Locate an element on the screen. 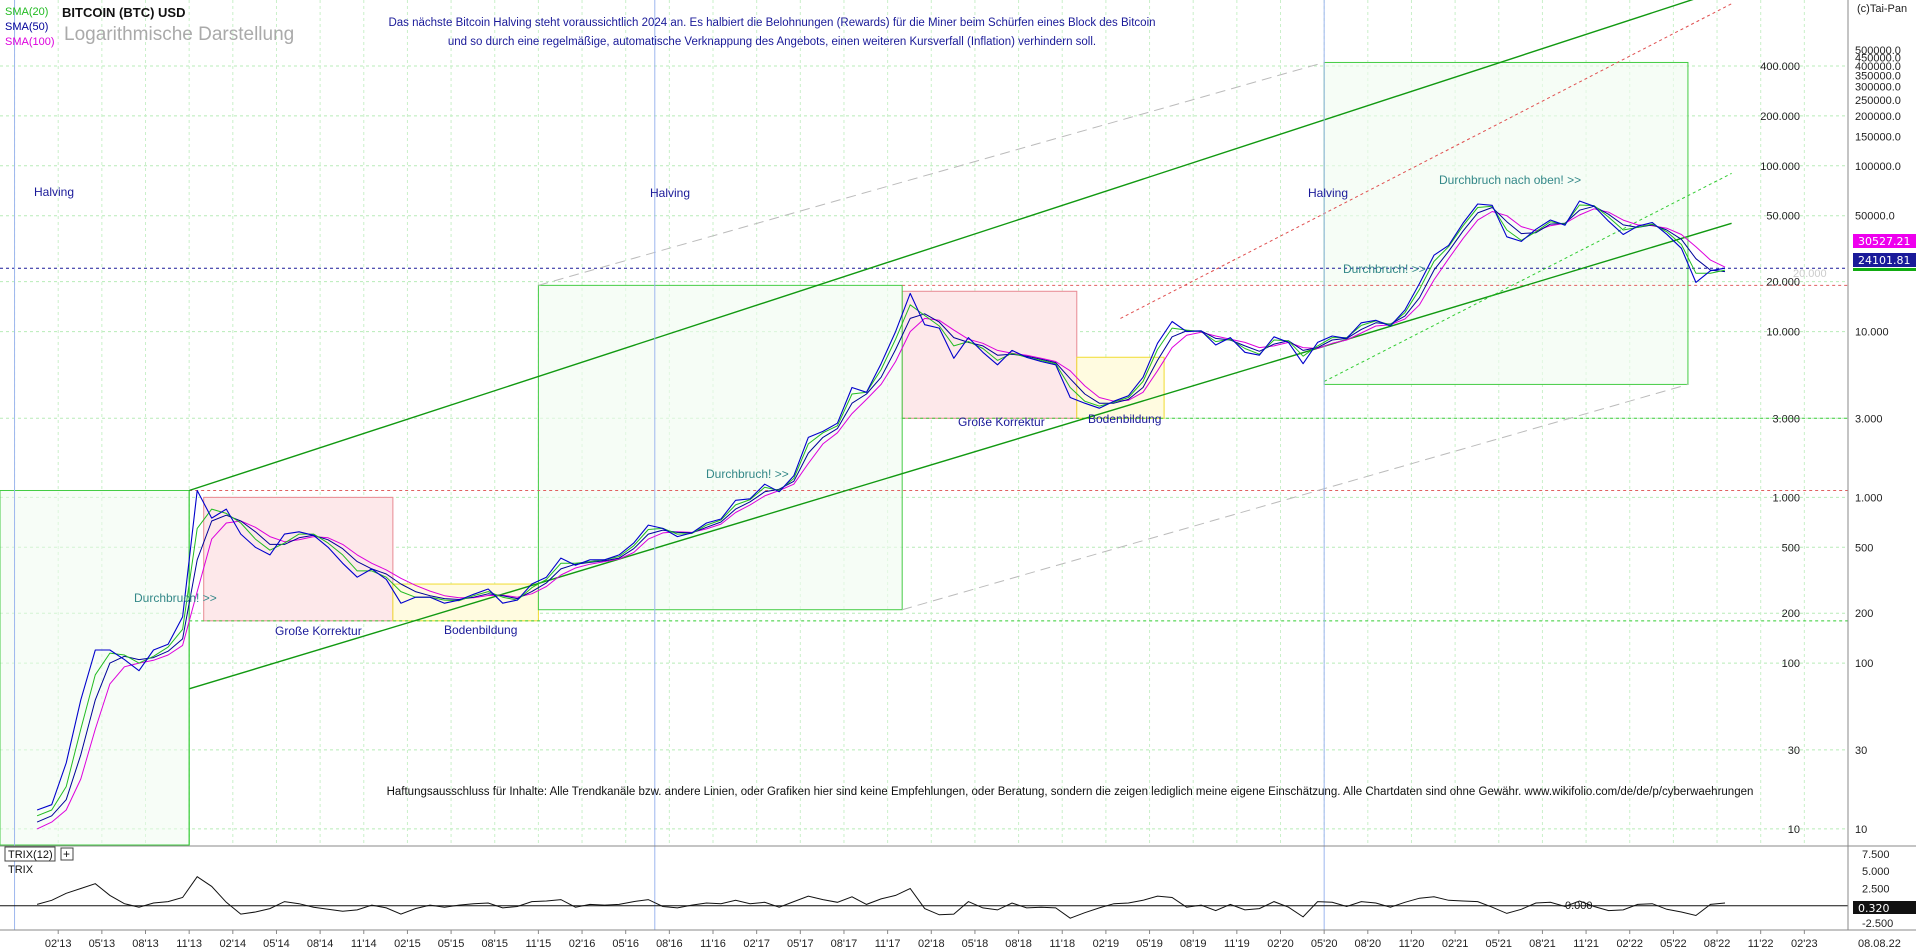 The width and height of the screenshot is (1916, 952). x-tick-label: 05'17 is located at coordinates (800, 944).